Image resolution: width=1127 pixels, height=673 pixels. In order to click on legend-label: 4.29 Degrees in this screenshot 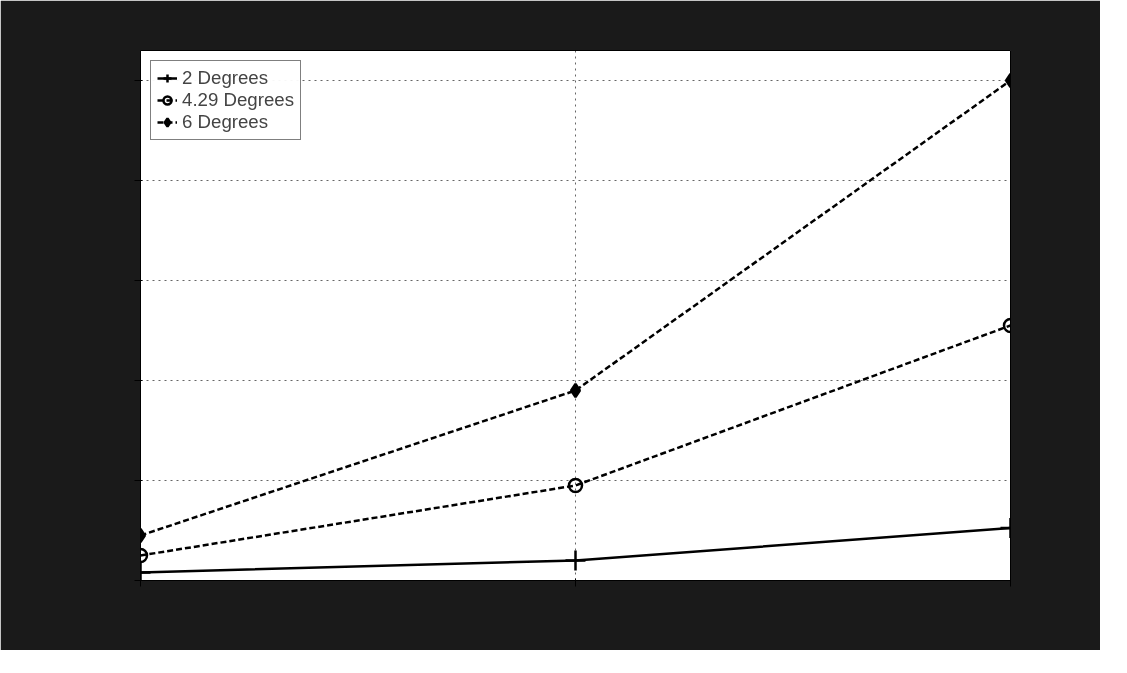, I will do `click(238, 100)`.